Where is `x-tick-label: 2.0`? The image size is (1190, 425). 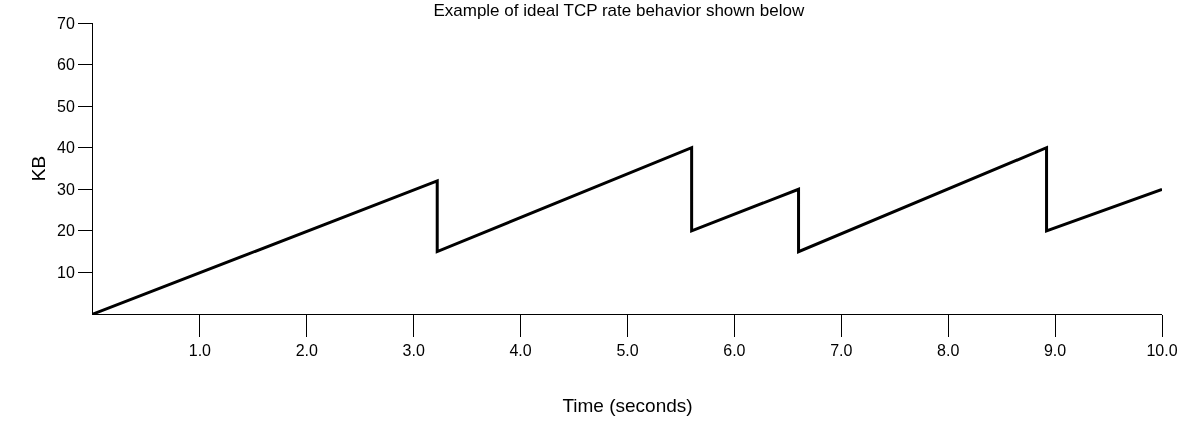
x-tick-label: 2.0 is located at coordinates (307, 351).